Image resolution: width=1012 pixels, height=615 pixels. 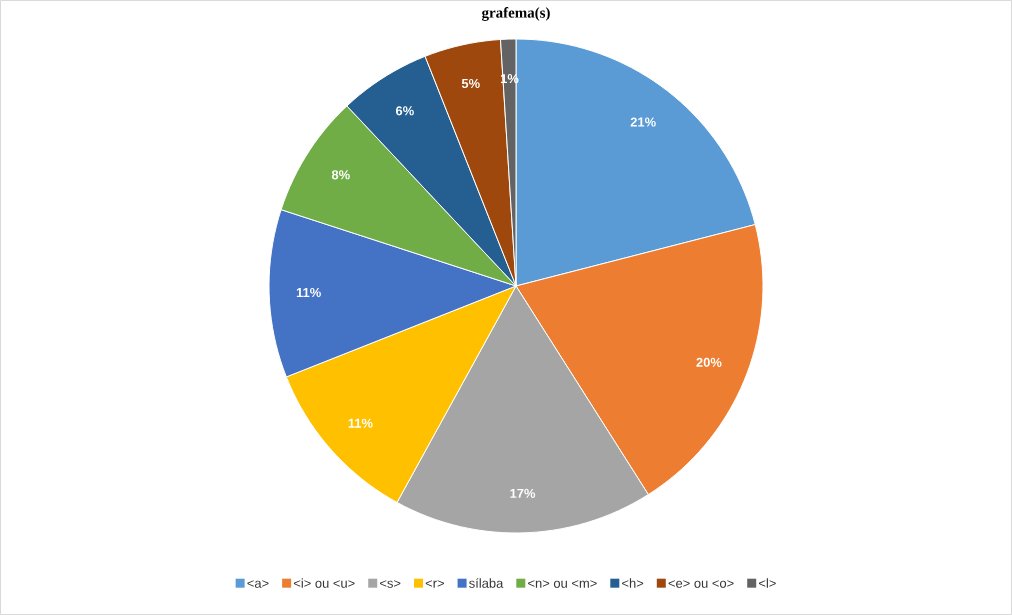 What do you see at coordinates (515, 14) in the screenshot?
I see `chart-title: grafema(s)` at bounding box center [515, 14].